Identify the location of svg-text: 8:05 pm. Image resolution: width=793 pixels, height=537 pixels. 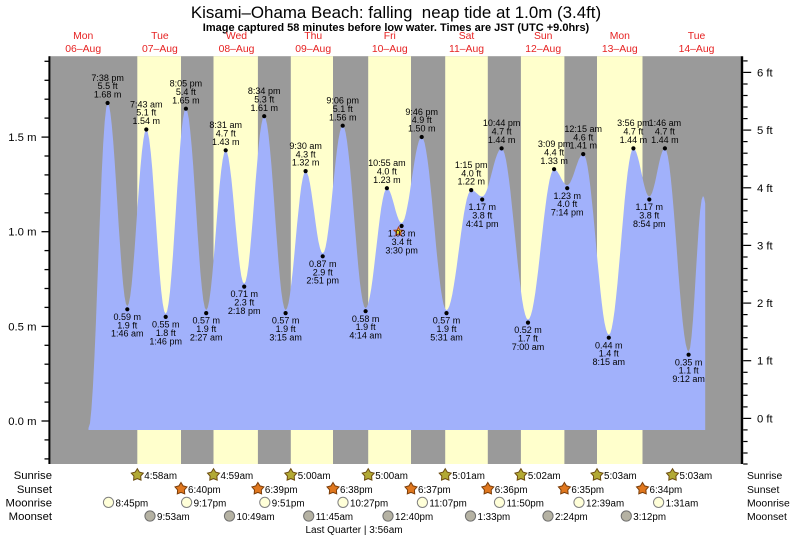
(186, 84).